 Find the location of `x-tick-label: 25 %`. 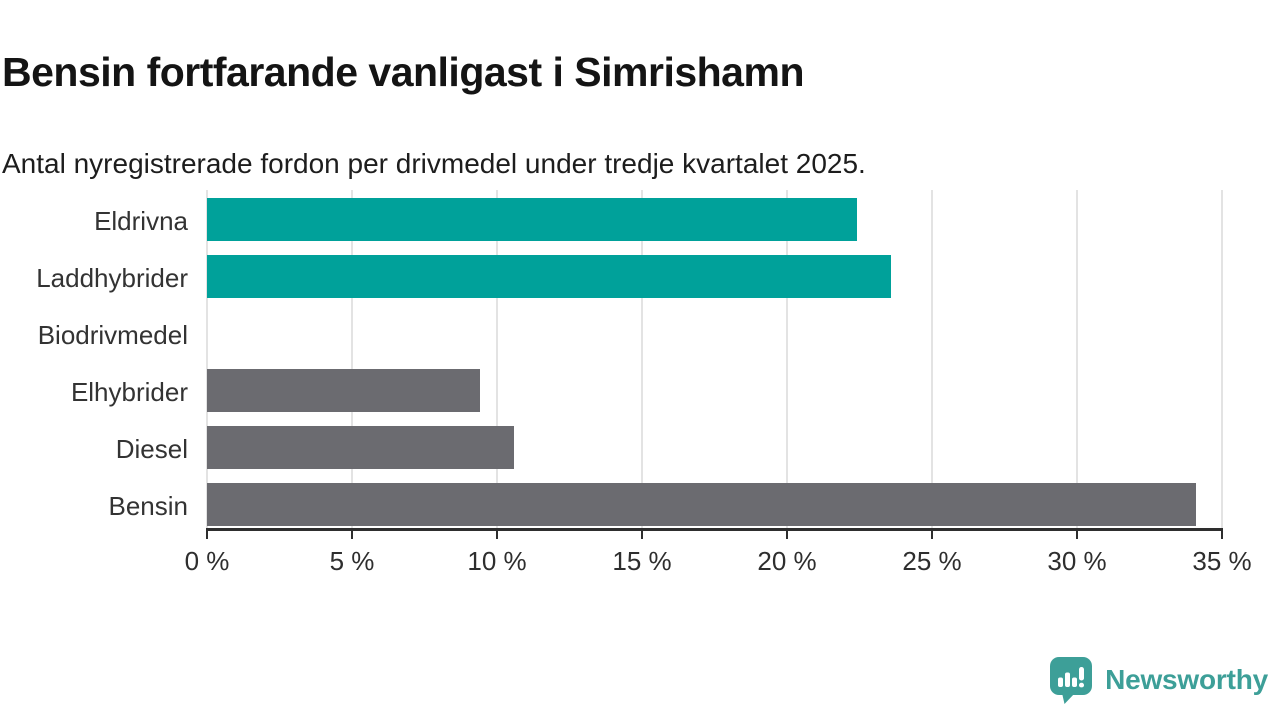

x-tick-label: 25 % is located at coordinates (932, 561).